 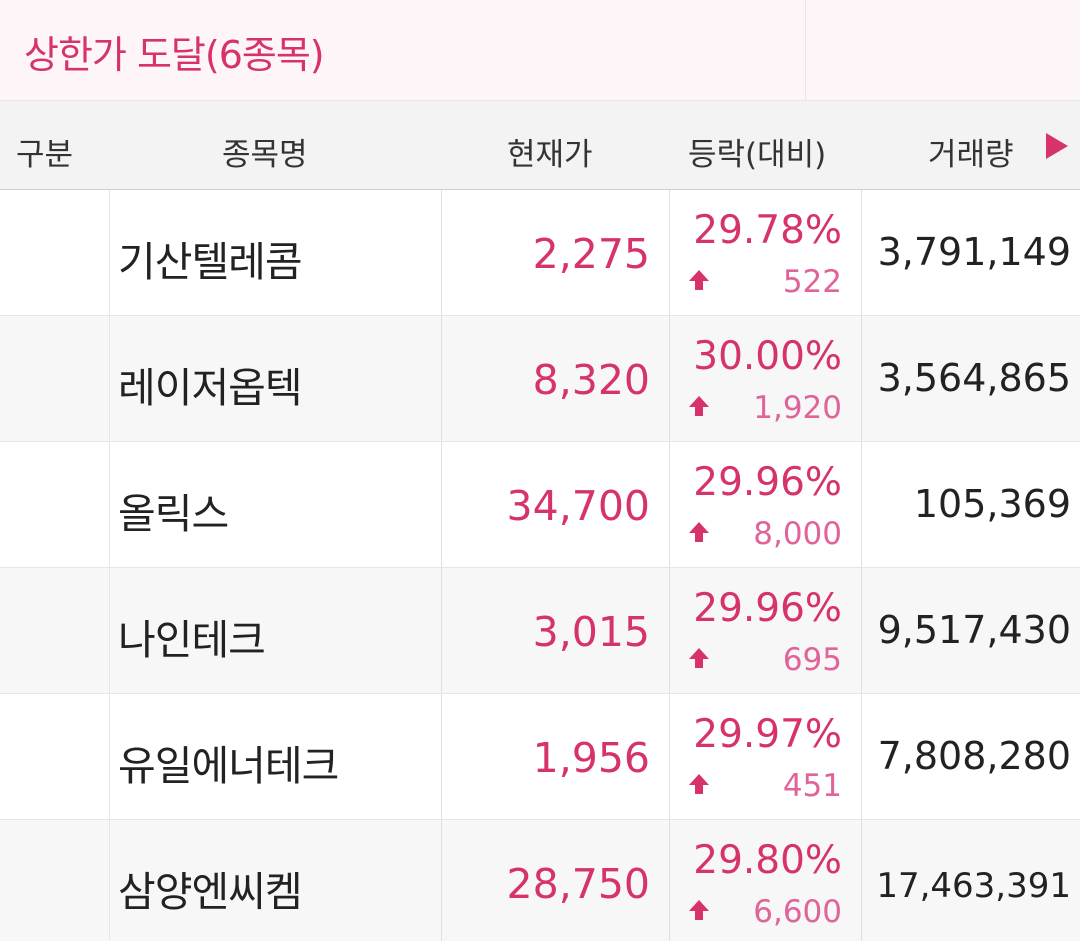 What do you see at coordinates (992, 504) in the screenshot?
I see `trade-volume: 105,369` at bounding box center [992, 504].